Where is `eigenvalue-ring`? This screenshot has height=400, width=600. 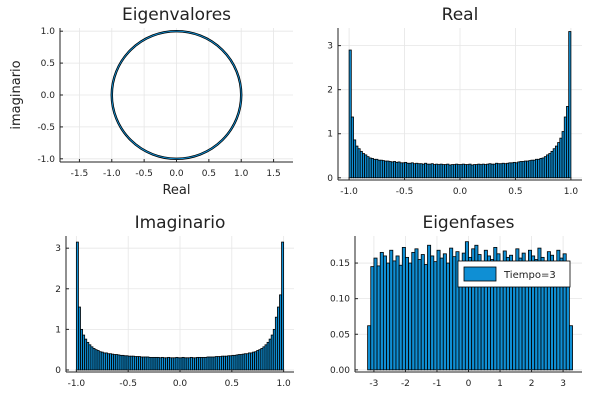 eigenvalue-ring is located at coordinates (176, 95).